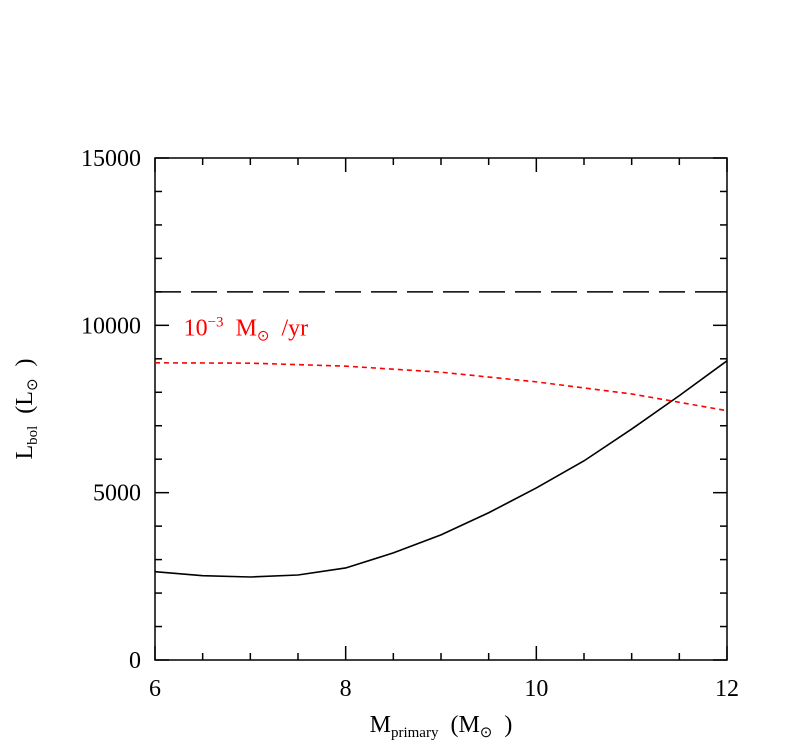  What do you see at coordinates (486, 733) in the screenshot?
I see `x-axis-label-part: ⊙` at bounding box center [486, 733].